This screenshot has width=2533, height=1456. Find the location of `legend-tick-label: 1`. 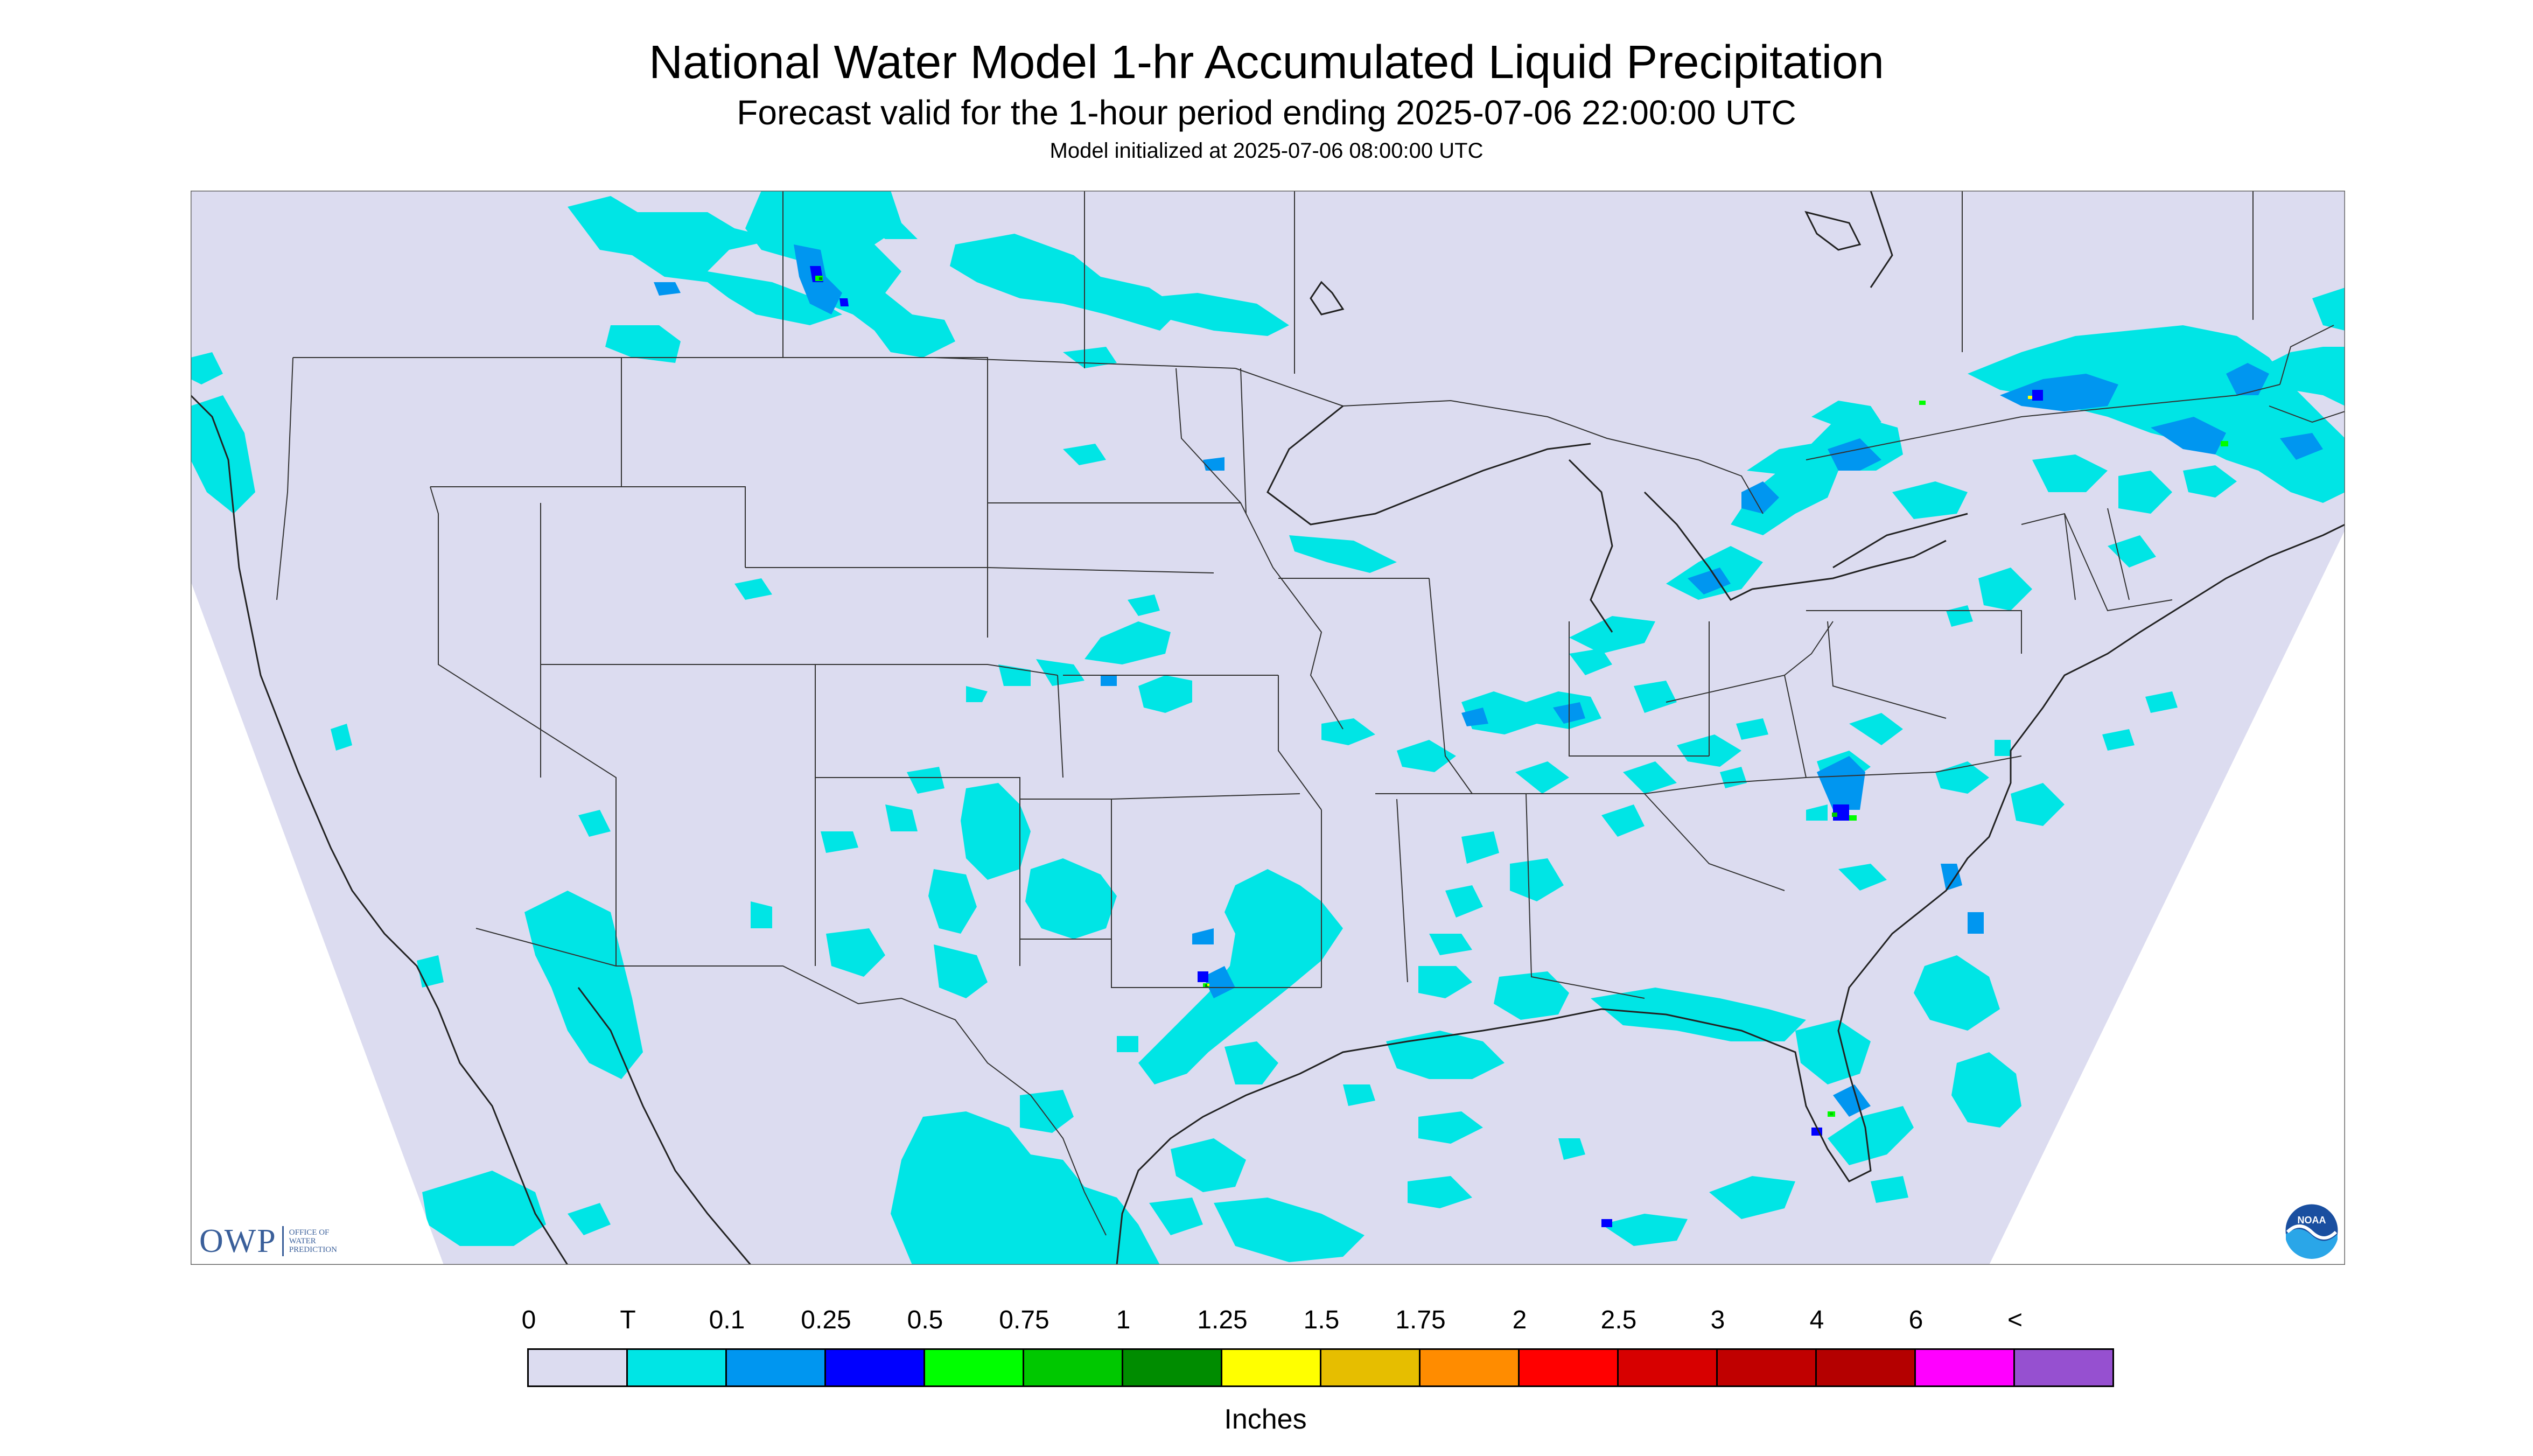

legend-tick-label: 1 is located at coordinates (1123, 1320).